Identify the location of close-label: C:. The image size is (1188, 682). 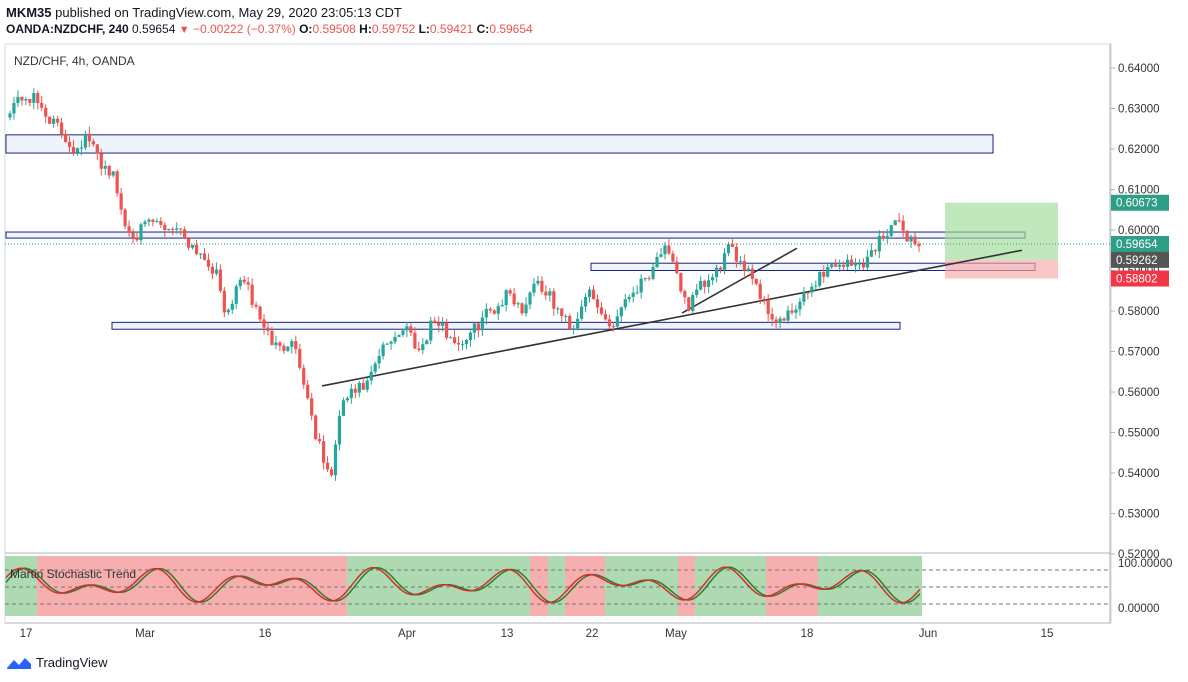
(483, 29).